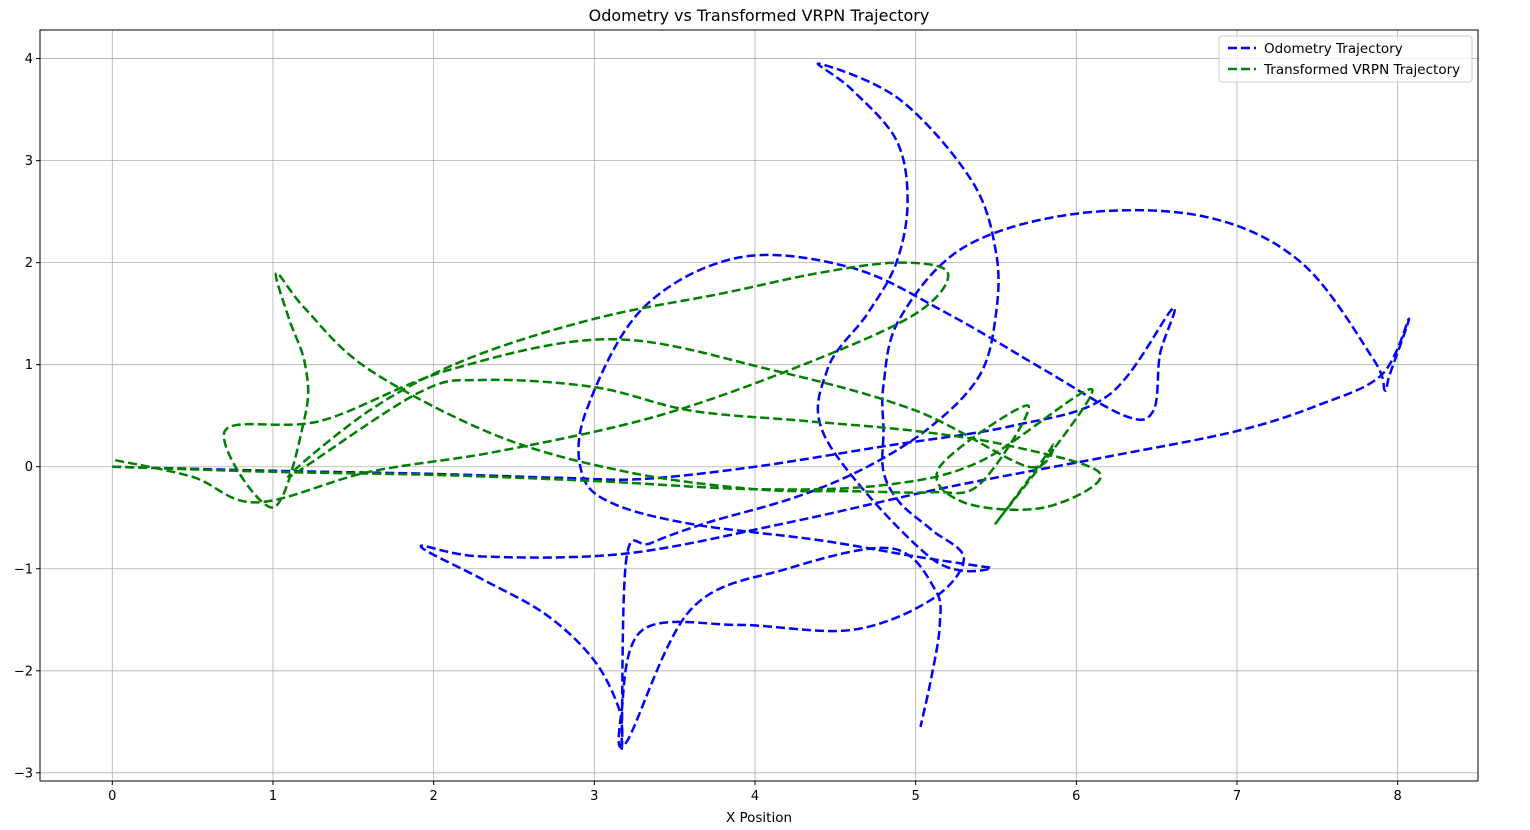 The width and height of the screenshot is (1530, 830). What do you see at coordinates (759, 818) in the screenshot?
I see `x-axis-label: X Position` at bounding box center [759, 818].